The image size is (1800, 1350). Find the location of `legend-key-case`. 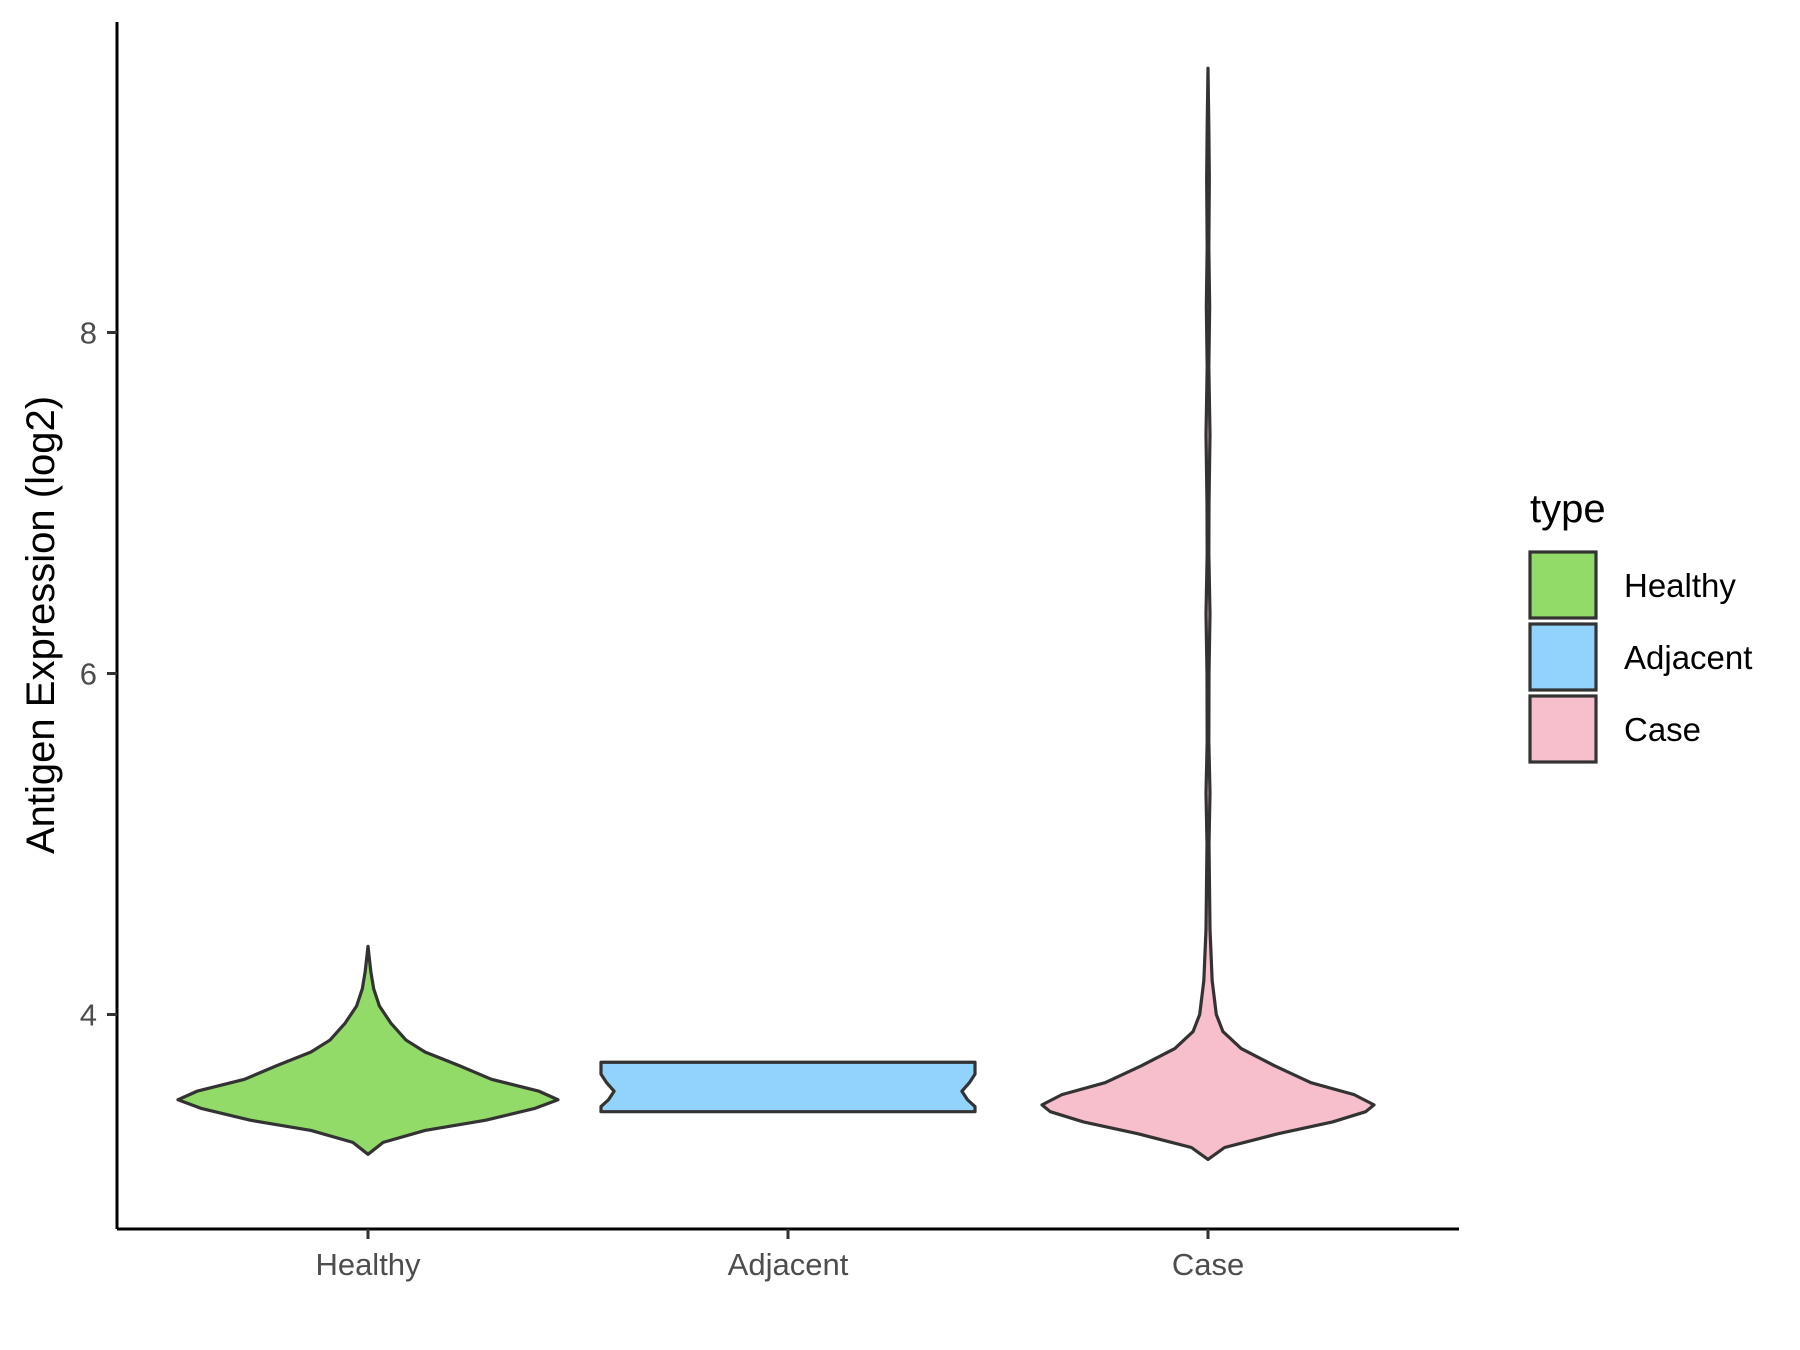

legend-key-case is located at coordinates (1563, 729).